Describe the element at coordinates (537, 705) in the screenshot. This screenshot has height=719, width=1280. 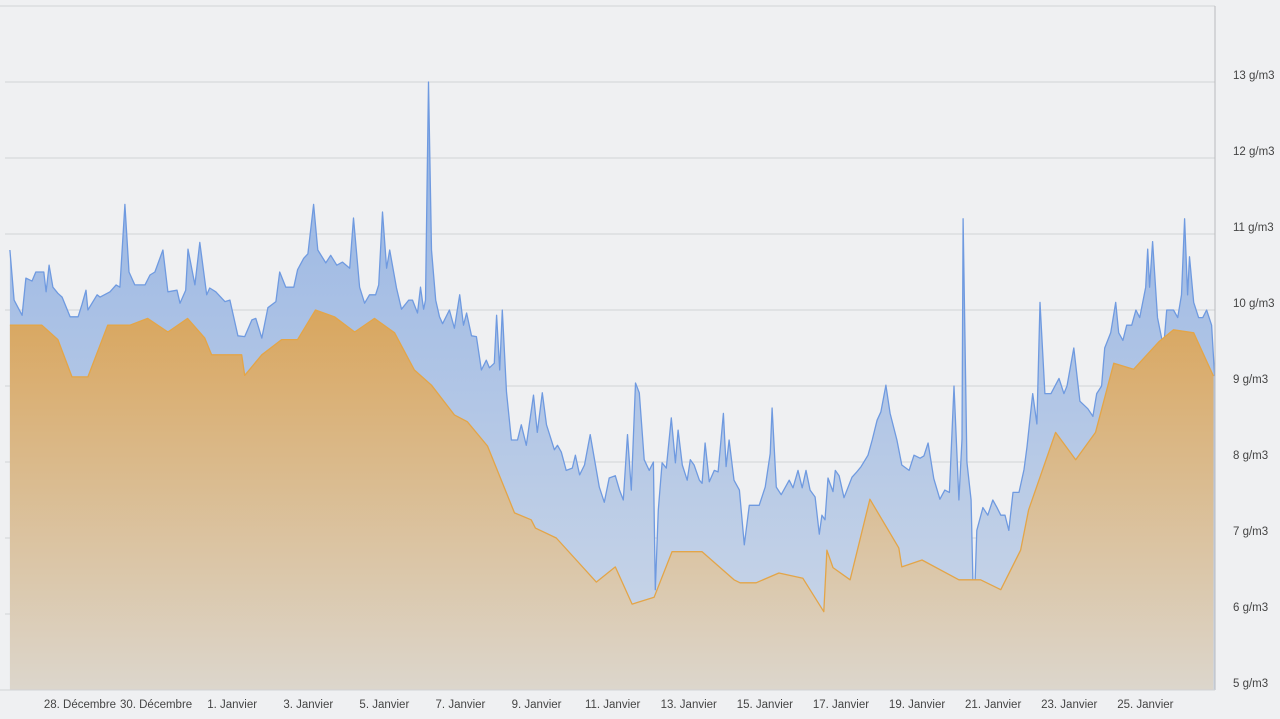
I see `x-tick-label: 9. Janvier` at that location.